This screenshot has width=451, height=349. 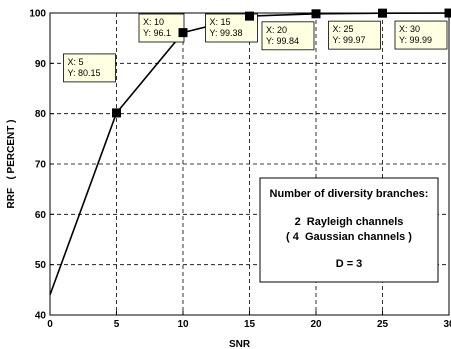 What do you see at coordinates (282, 41) in the screenshot?
I see `datatip-y-text: Y: 99.84` at bounding box center [282, 41].